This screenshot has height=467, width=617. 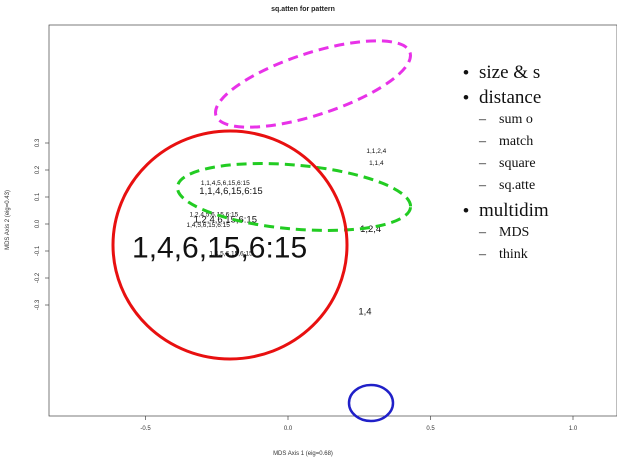 I want to click on x-tick-label: 1.0, so click(x=573, y=429).